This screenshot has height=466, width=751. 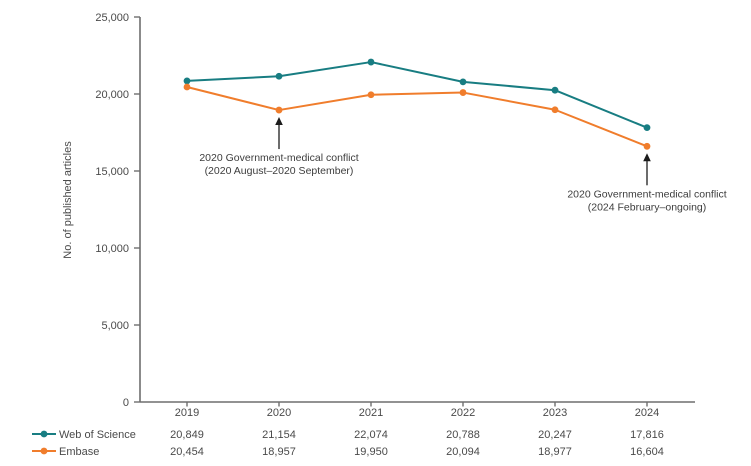 I want to click on legend-item-web-of-science: Web of Science, so click(x=84, y=435).